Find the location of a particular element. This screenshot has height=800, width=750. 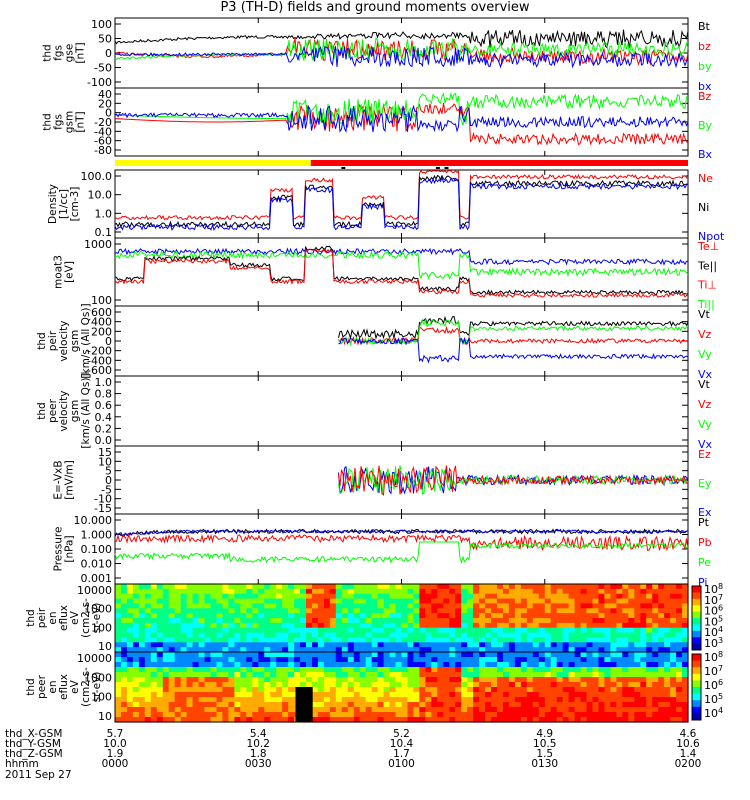

ytick-label-fgs_gse-1: 50 is located at coordinates (105, 39).